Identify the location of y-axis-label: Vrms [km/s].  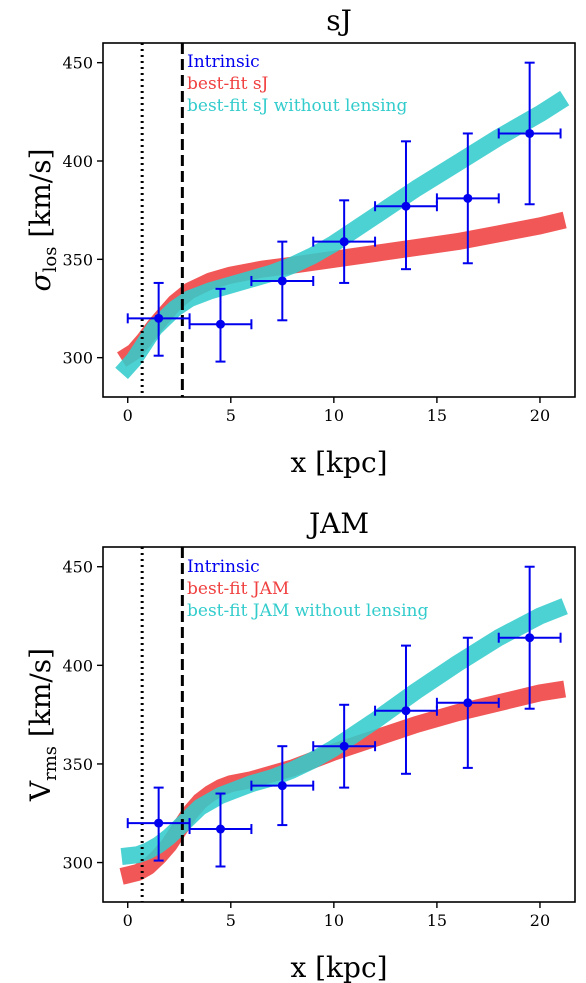
(42, 725).